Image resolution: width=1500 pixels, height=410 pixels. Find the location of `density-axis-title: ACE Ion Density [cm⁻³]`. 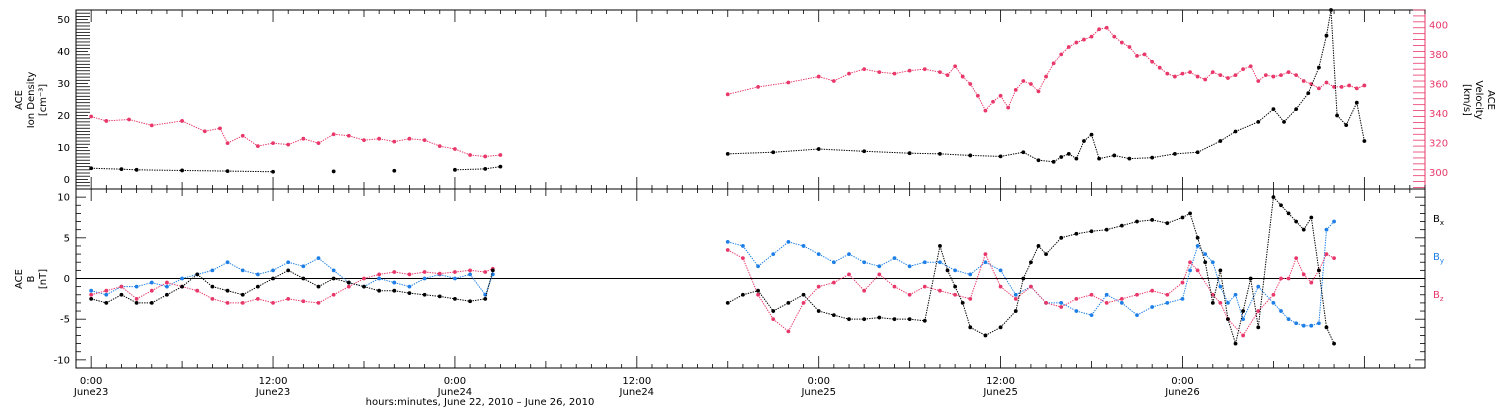

density-axis-title: ACE Ion Density [cm⁻³] is located at coordinates (31, 100).